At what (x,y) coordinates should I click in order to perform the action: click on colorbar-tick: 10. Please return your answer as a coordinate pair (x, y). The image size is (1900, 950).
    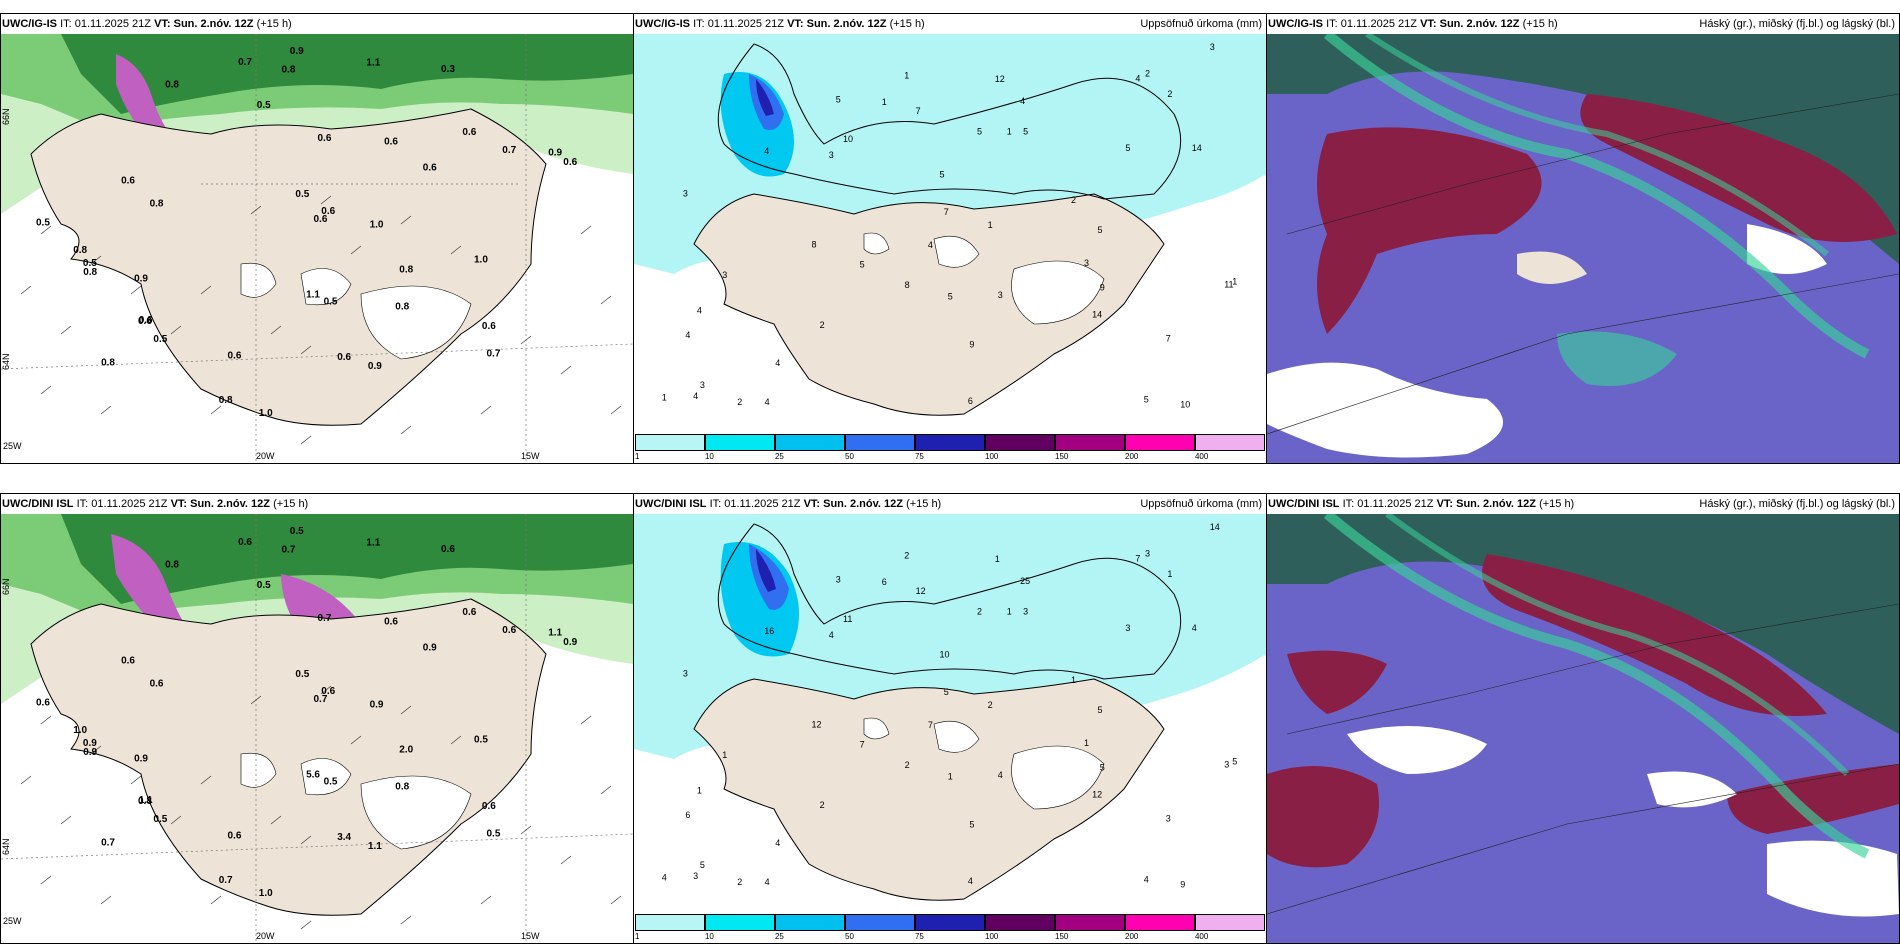
    Looking at the image, I should click on (709, 936).